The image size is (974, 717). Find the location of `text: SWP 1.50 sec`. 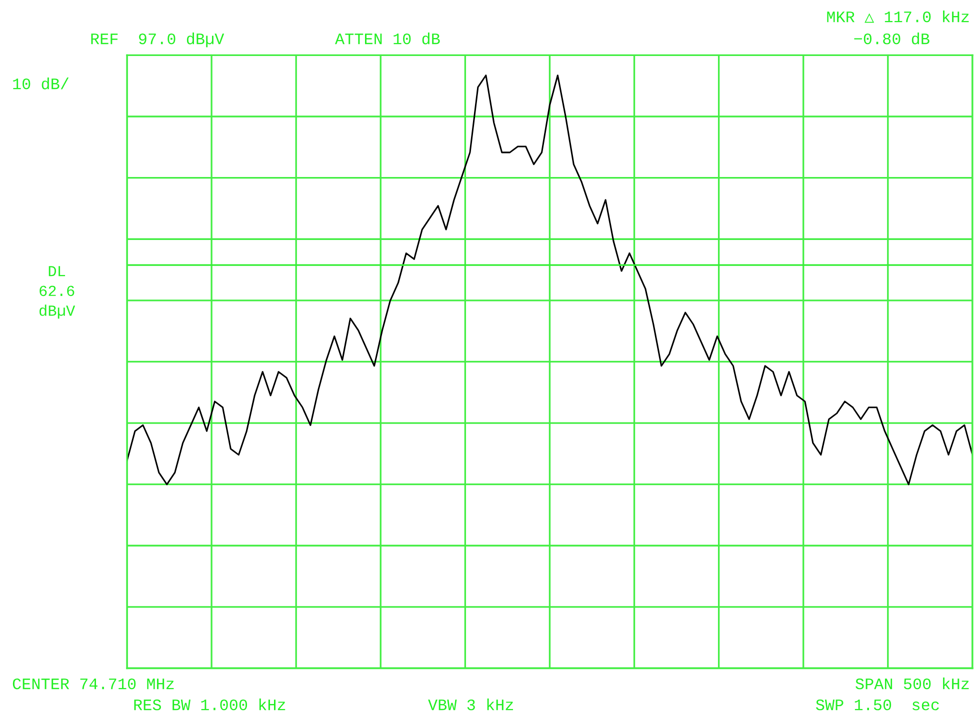

text: SWP 1.50 sec is located at coordinates (877, 704).